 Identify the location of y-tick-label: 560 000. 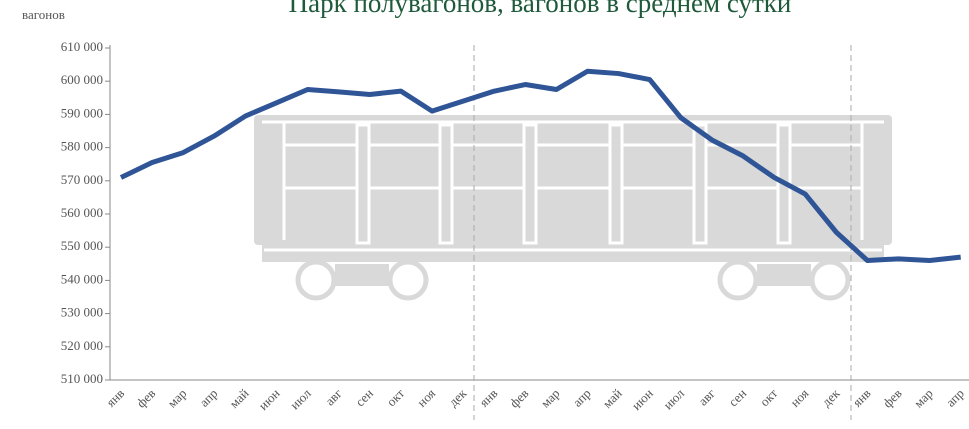
(82, 212).